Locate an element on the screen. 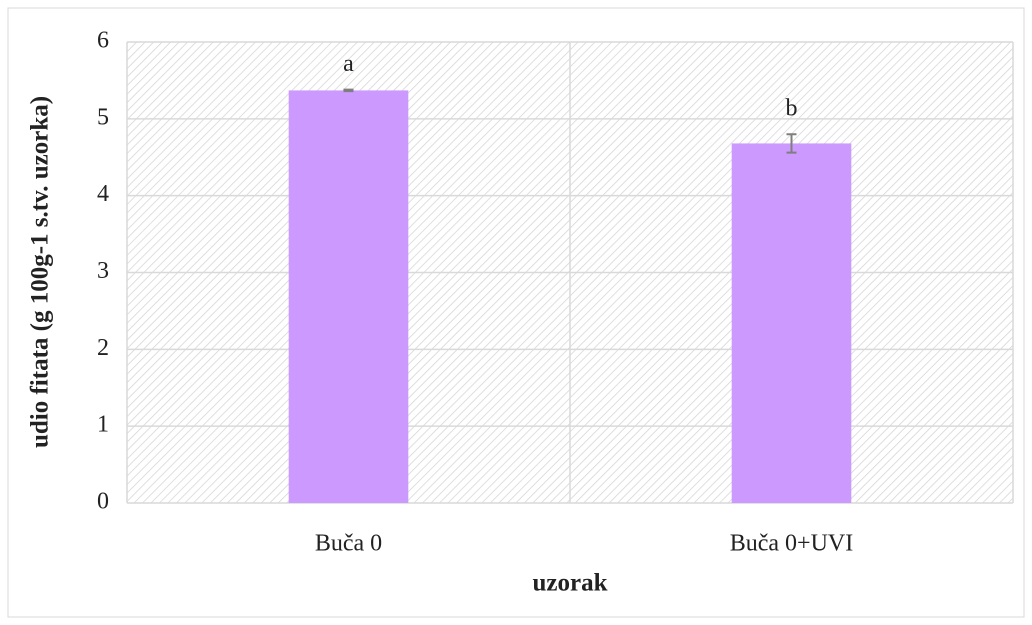 This screenshot has width=1032, height=625. significance-letter: b is located at coordinates (792, 109).